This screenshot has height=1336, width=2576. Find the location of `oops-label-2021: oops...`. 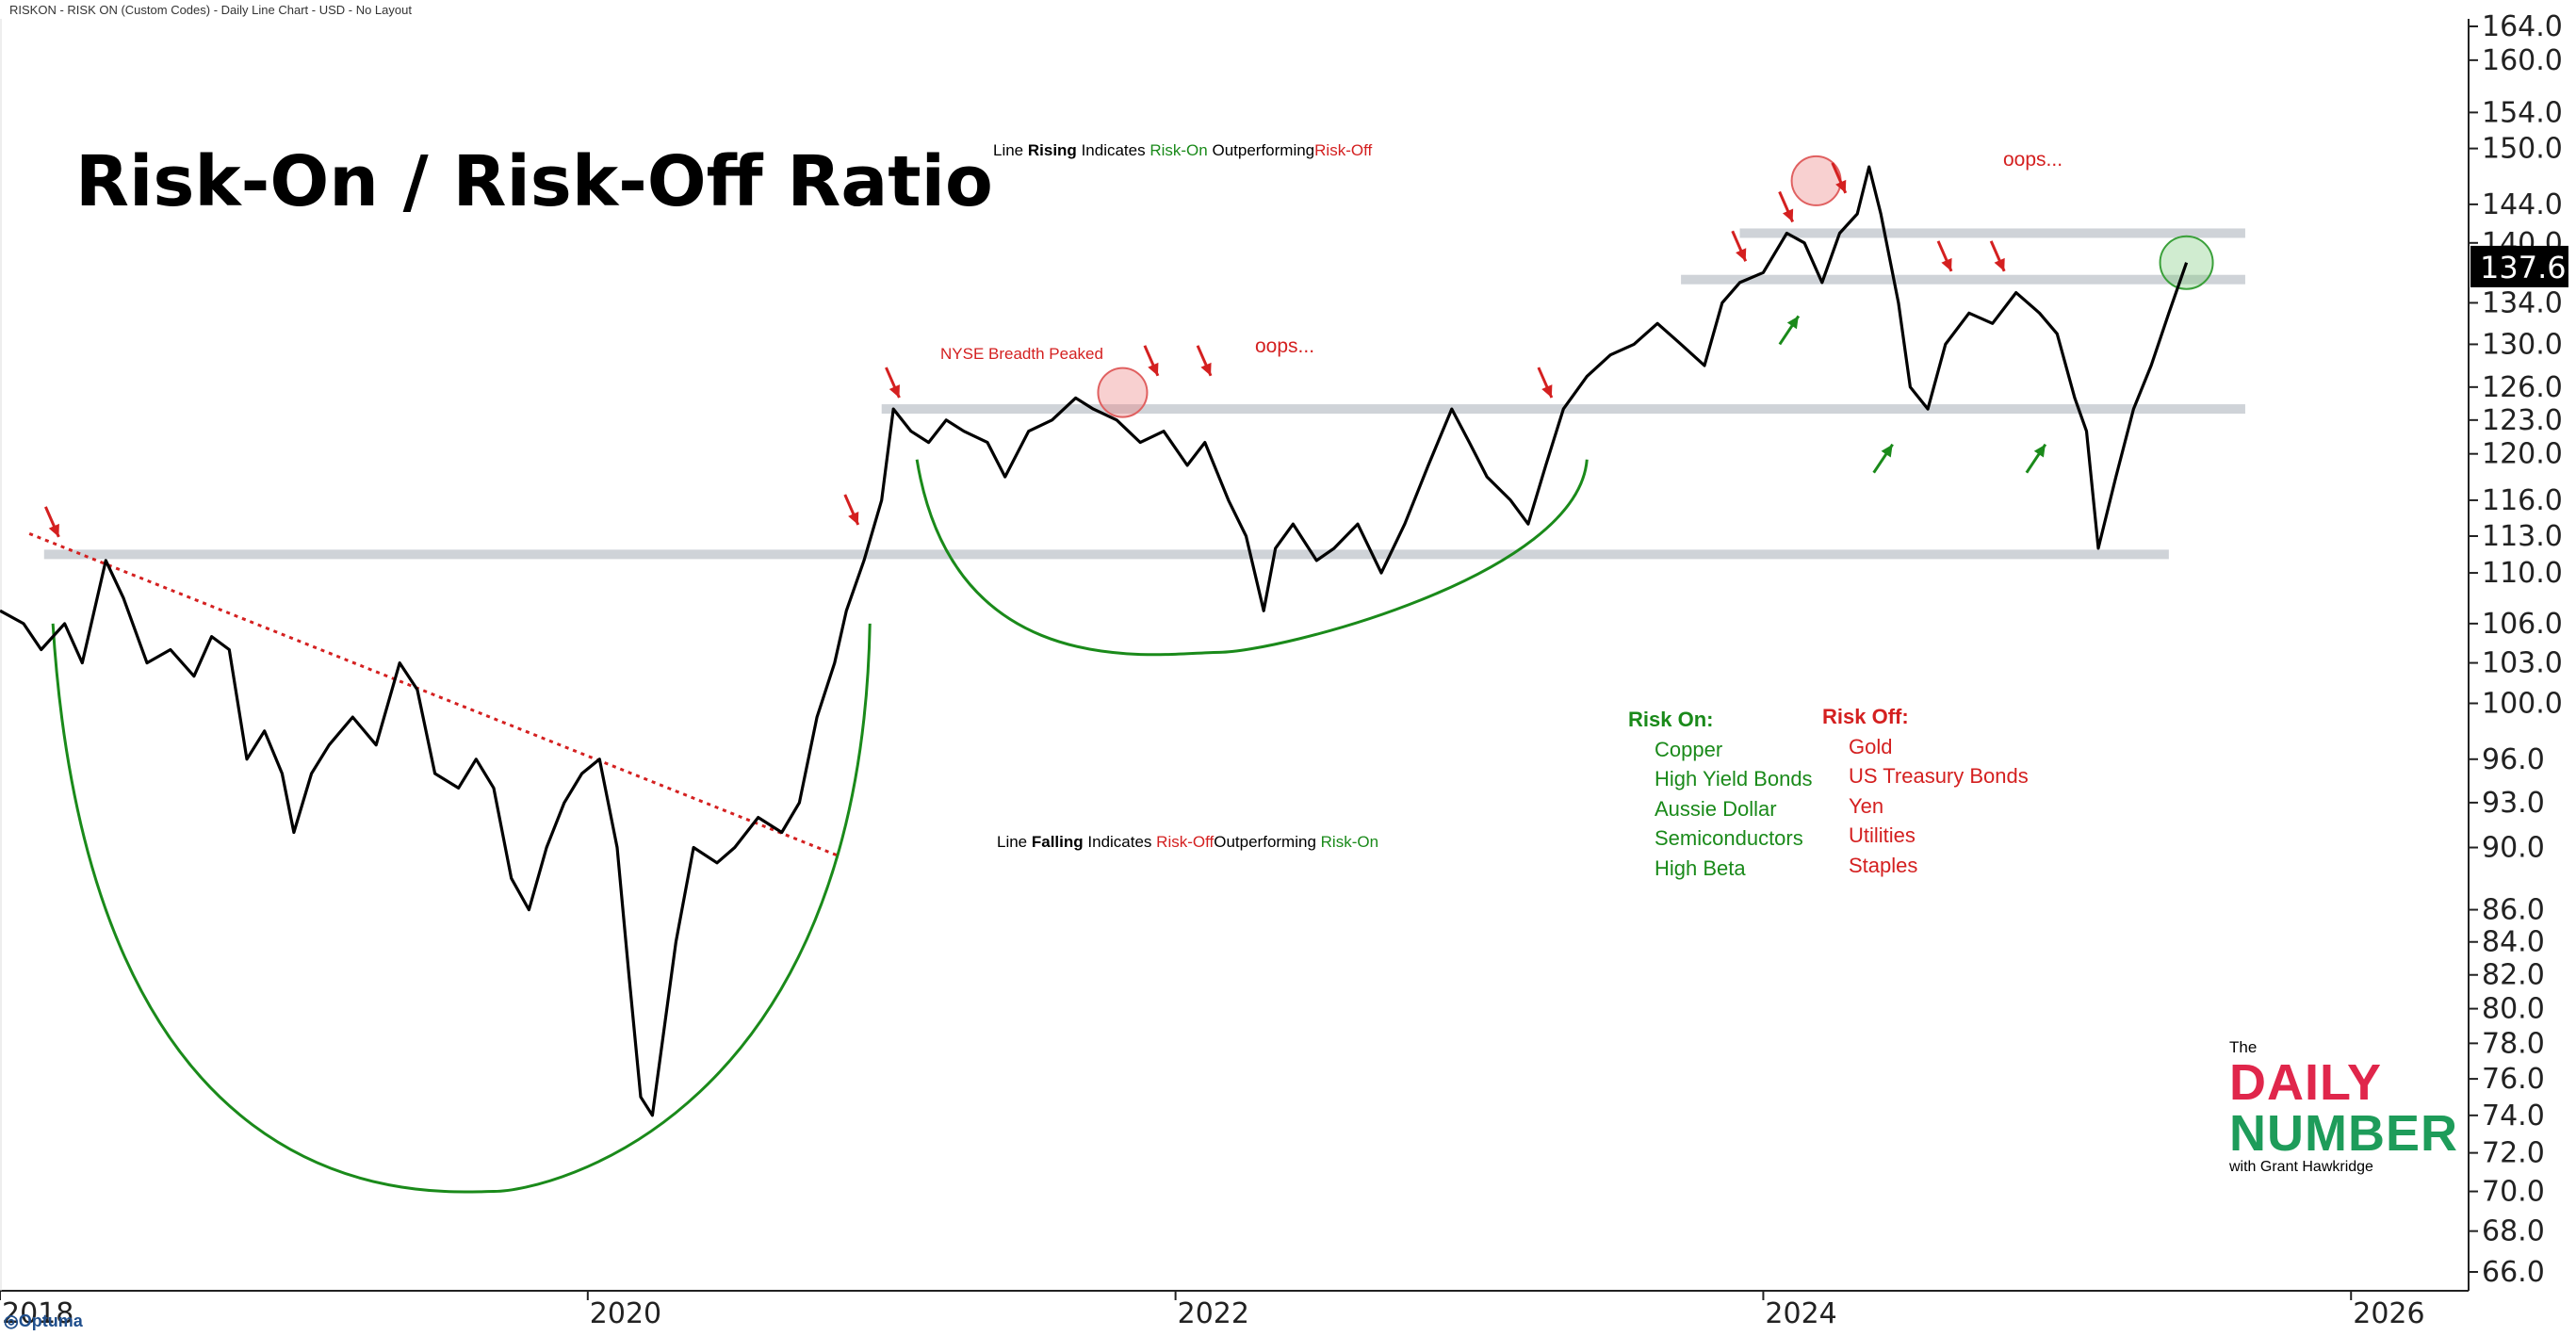

oops-label-2021: oops... is located at coordinates (1285, 346).